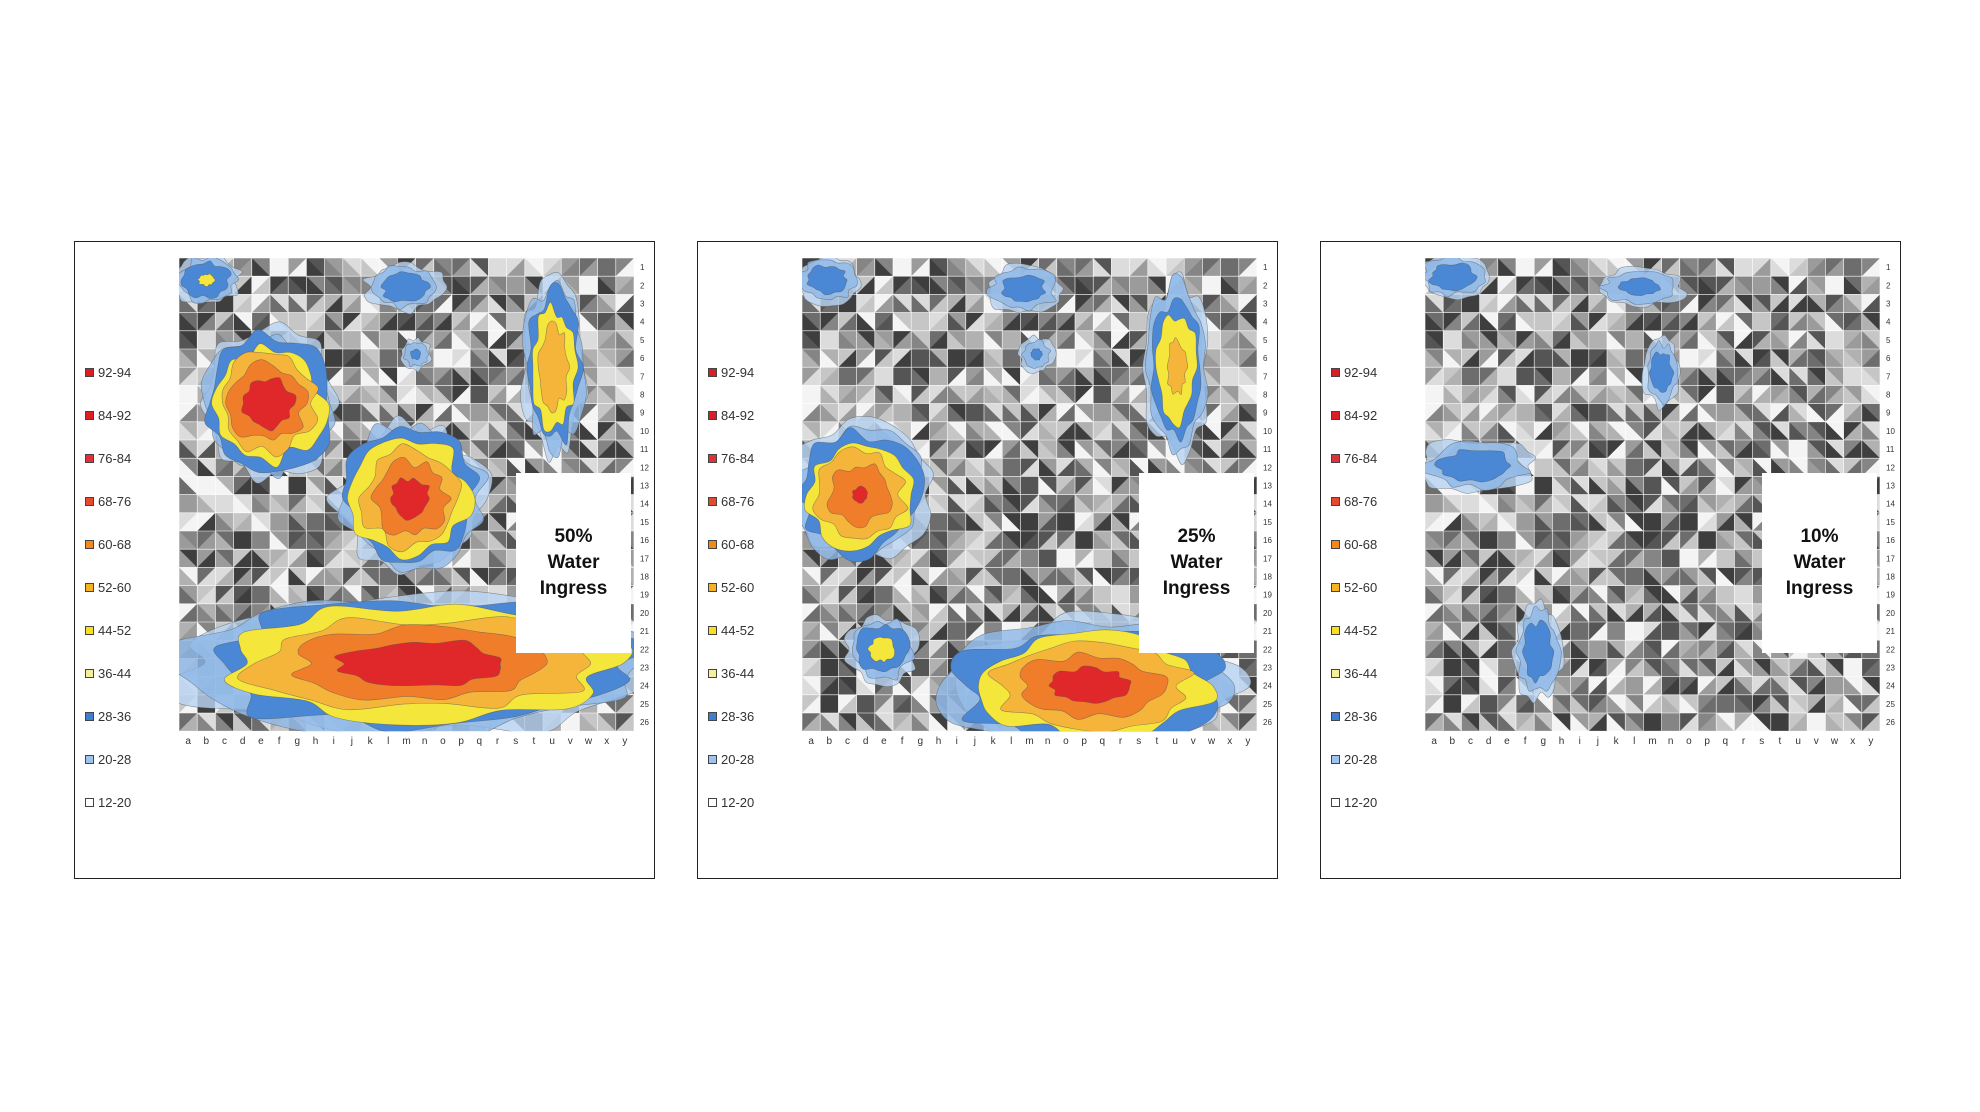 Image resolution: width=1980 pixels, height=1112 pixels. I want to click on x-tick-label: w, so click(1834, 741).